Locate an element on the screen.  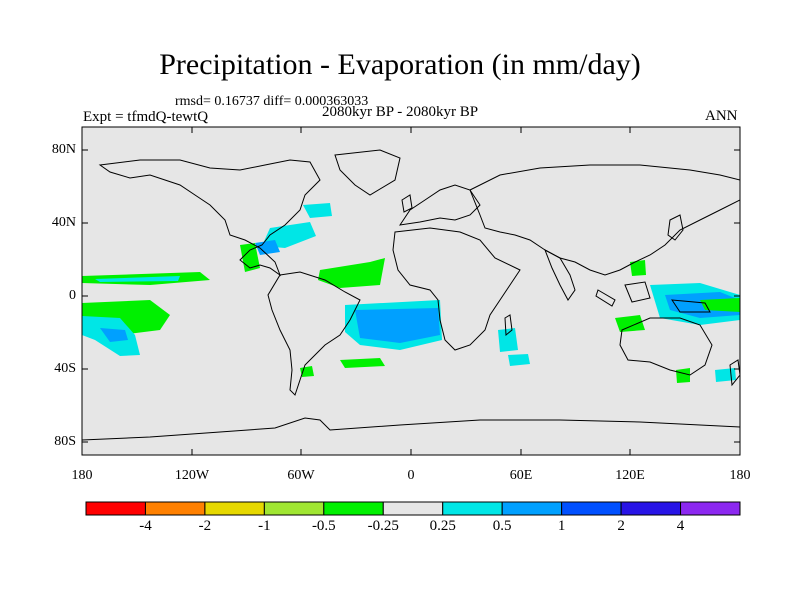
lon-label: 60W is located at coordinates (301, 475).